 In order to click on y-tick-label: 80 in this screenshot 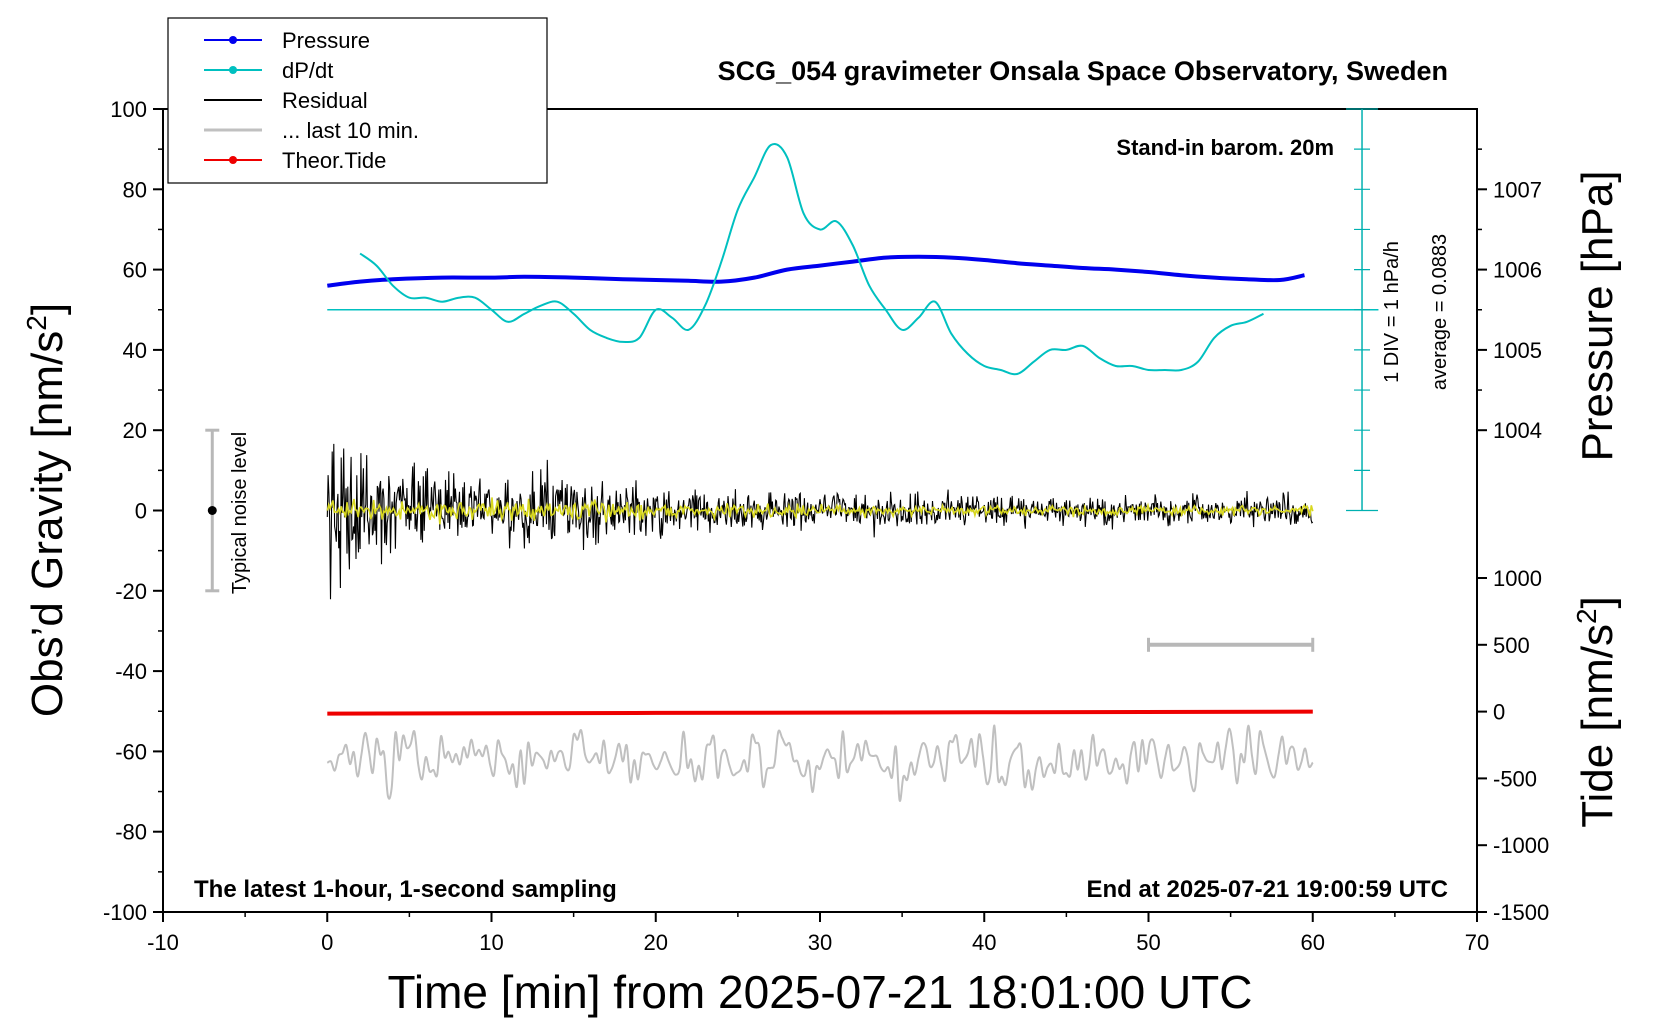, I will do `click(135, 189)`.